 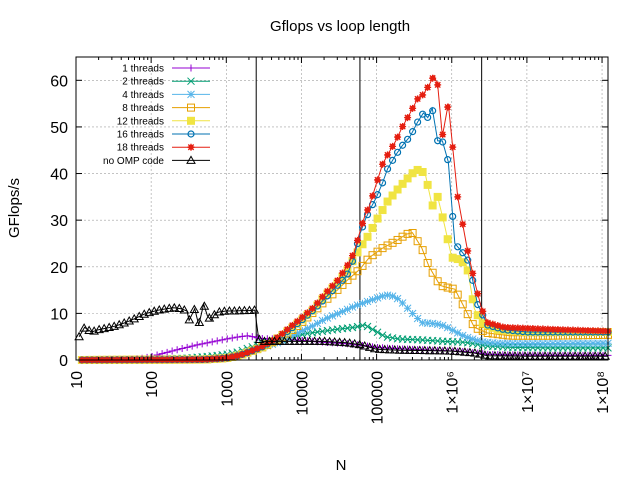 I want to click on y-tick-label: 10, so click(x=59, y=314).